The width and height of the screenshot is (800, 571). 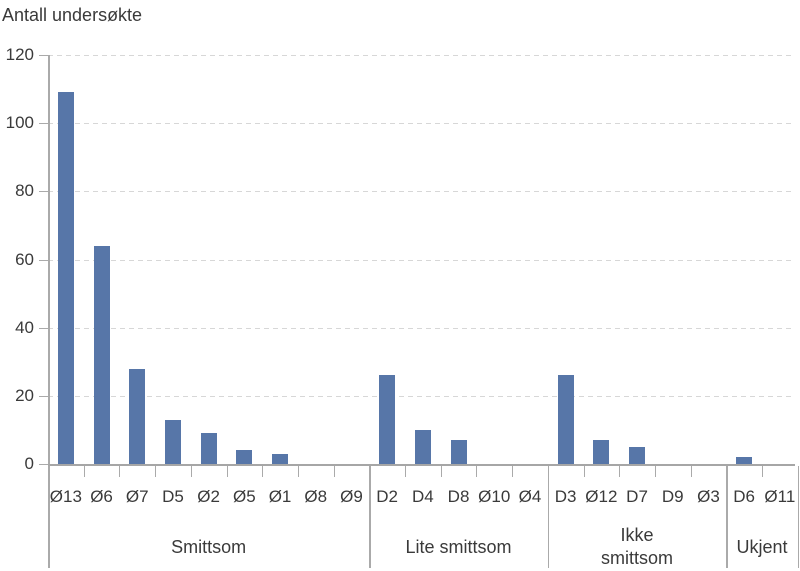 What do you see at coordinates (780, 496) in the screenshot?
I see `category-label: Ø11` at bounding box center [780, 496].